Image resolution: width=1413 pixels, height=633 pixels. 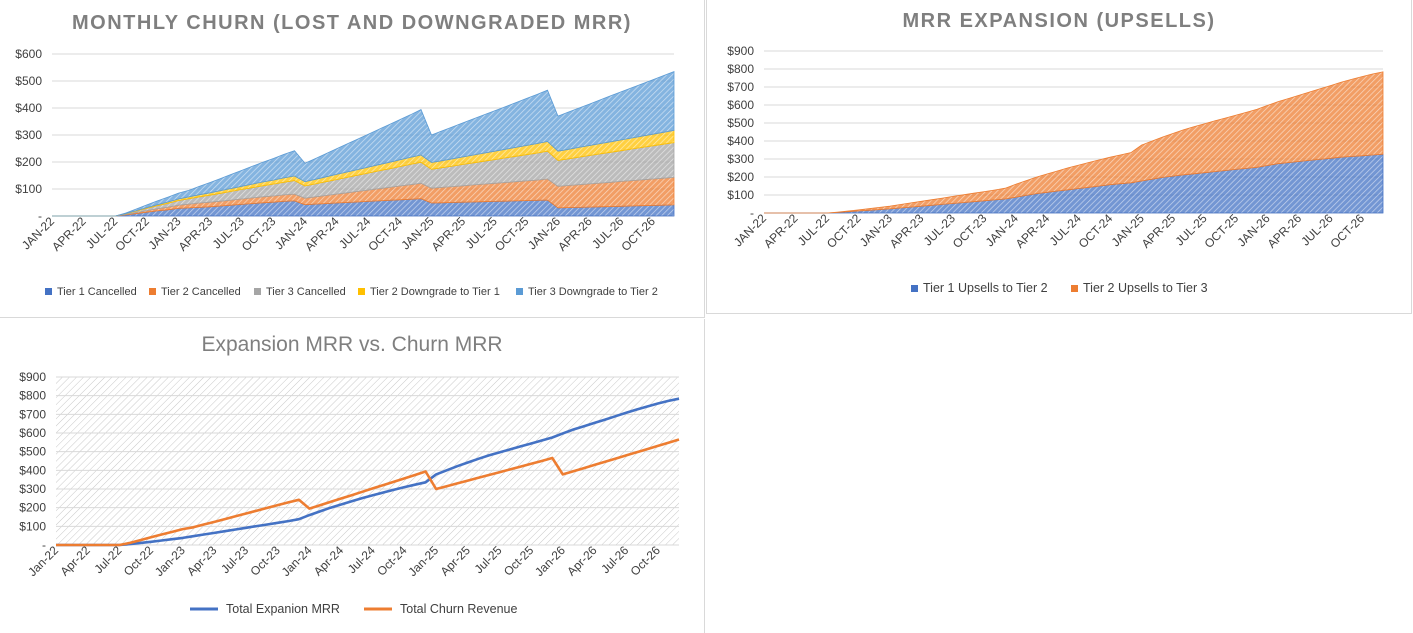 What do you see at coordinates (32, 433) in the screenshot?
I see `compare-y-tick-label: $600` at bounding box center [32, 433].